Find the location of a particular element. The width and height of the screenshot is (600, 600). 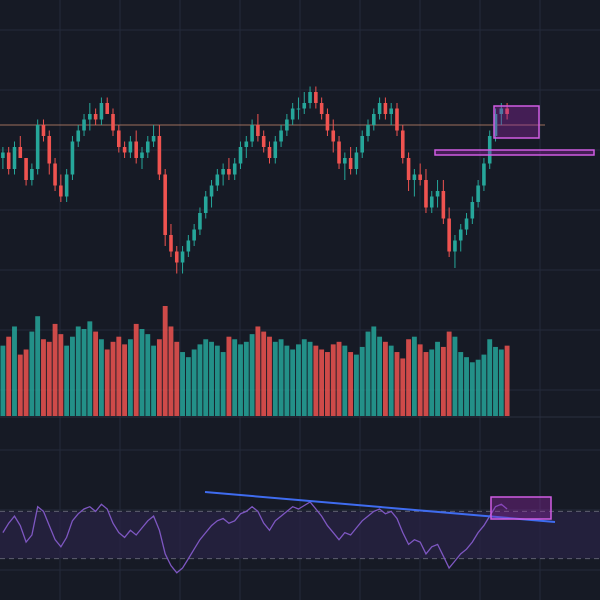

drawn-zones is located at coordinates (514, 130).